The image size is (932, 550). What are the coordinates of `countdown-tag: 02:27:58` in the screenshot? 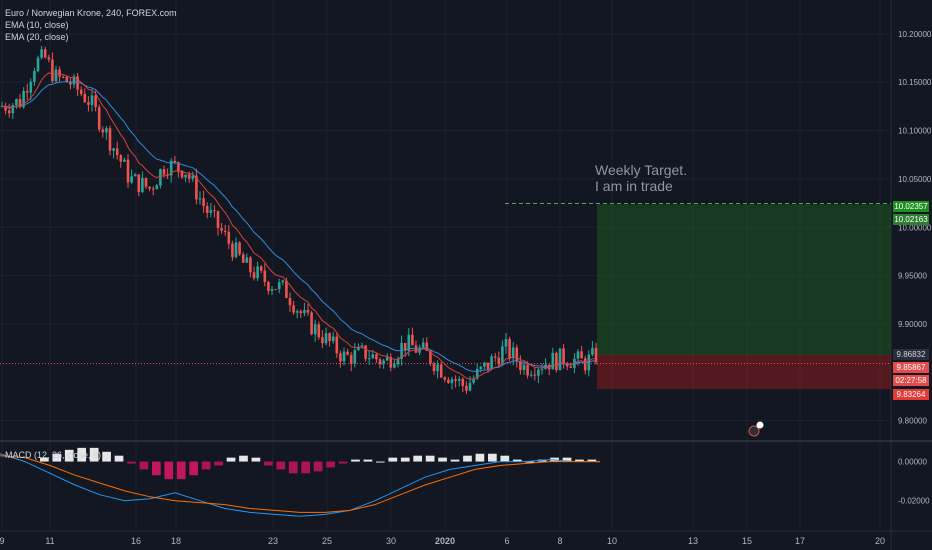 It's located at (911, 380).